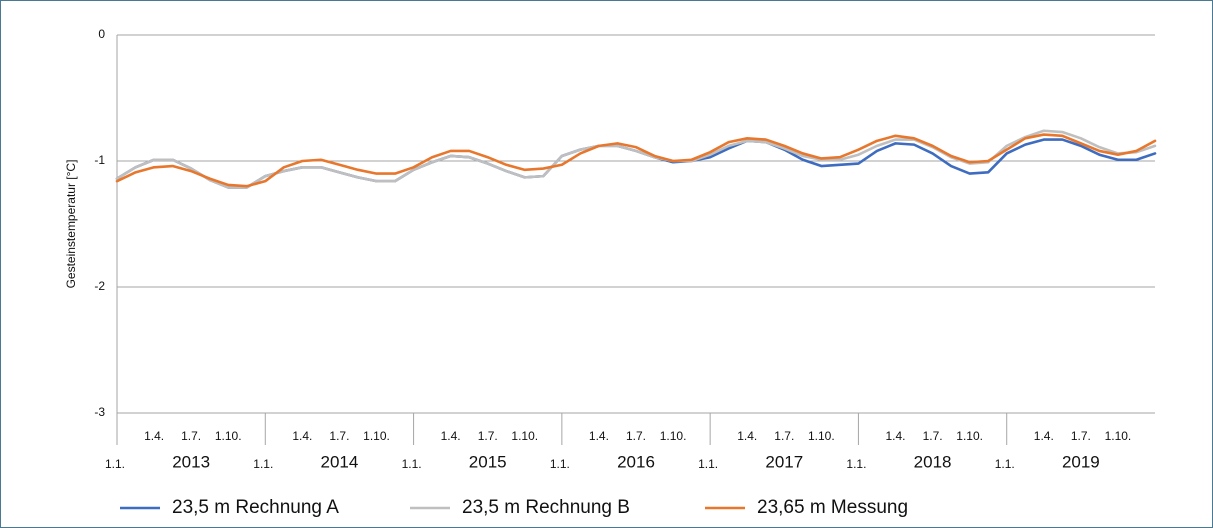 This screenshot has height=528, width=1213. Describe the element at coordinates (255, 507) in the screenshot. I see `legend-label: 23,5 m Rechnung A` at that location.